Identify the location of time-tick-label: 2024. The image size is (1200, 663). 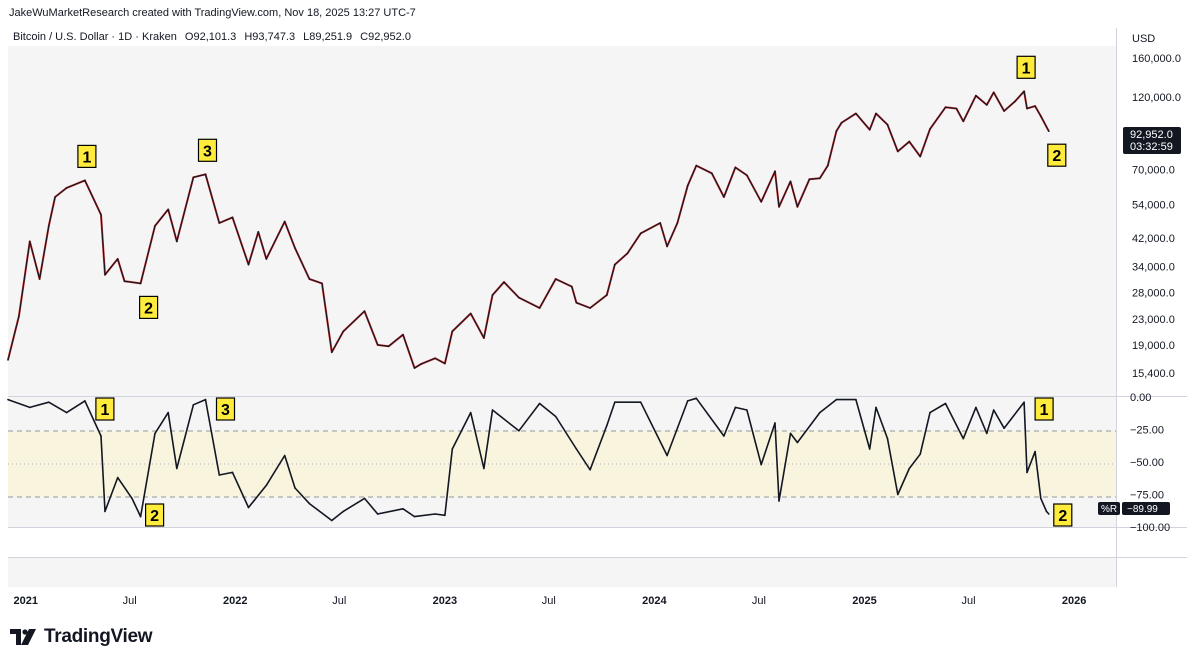
(654, 601).